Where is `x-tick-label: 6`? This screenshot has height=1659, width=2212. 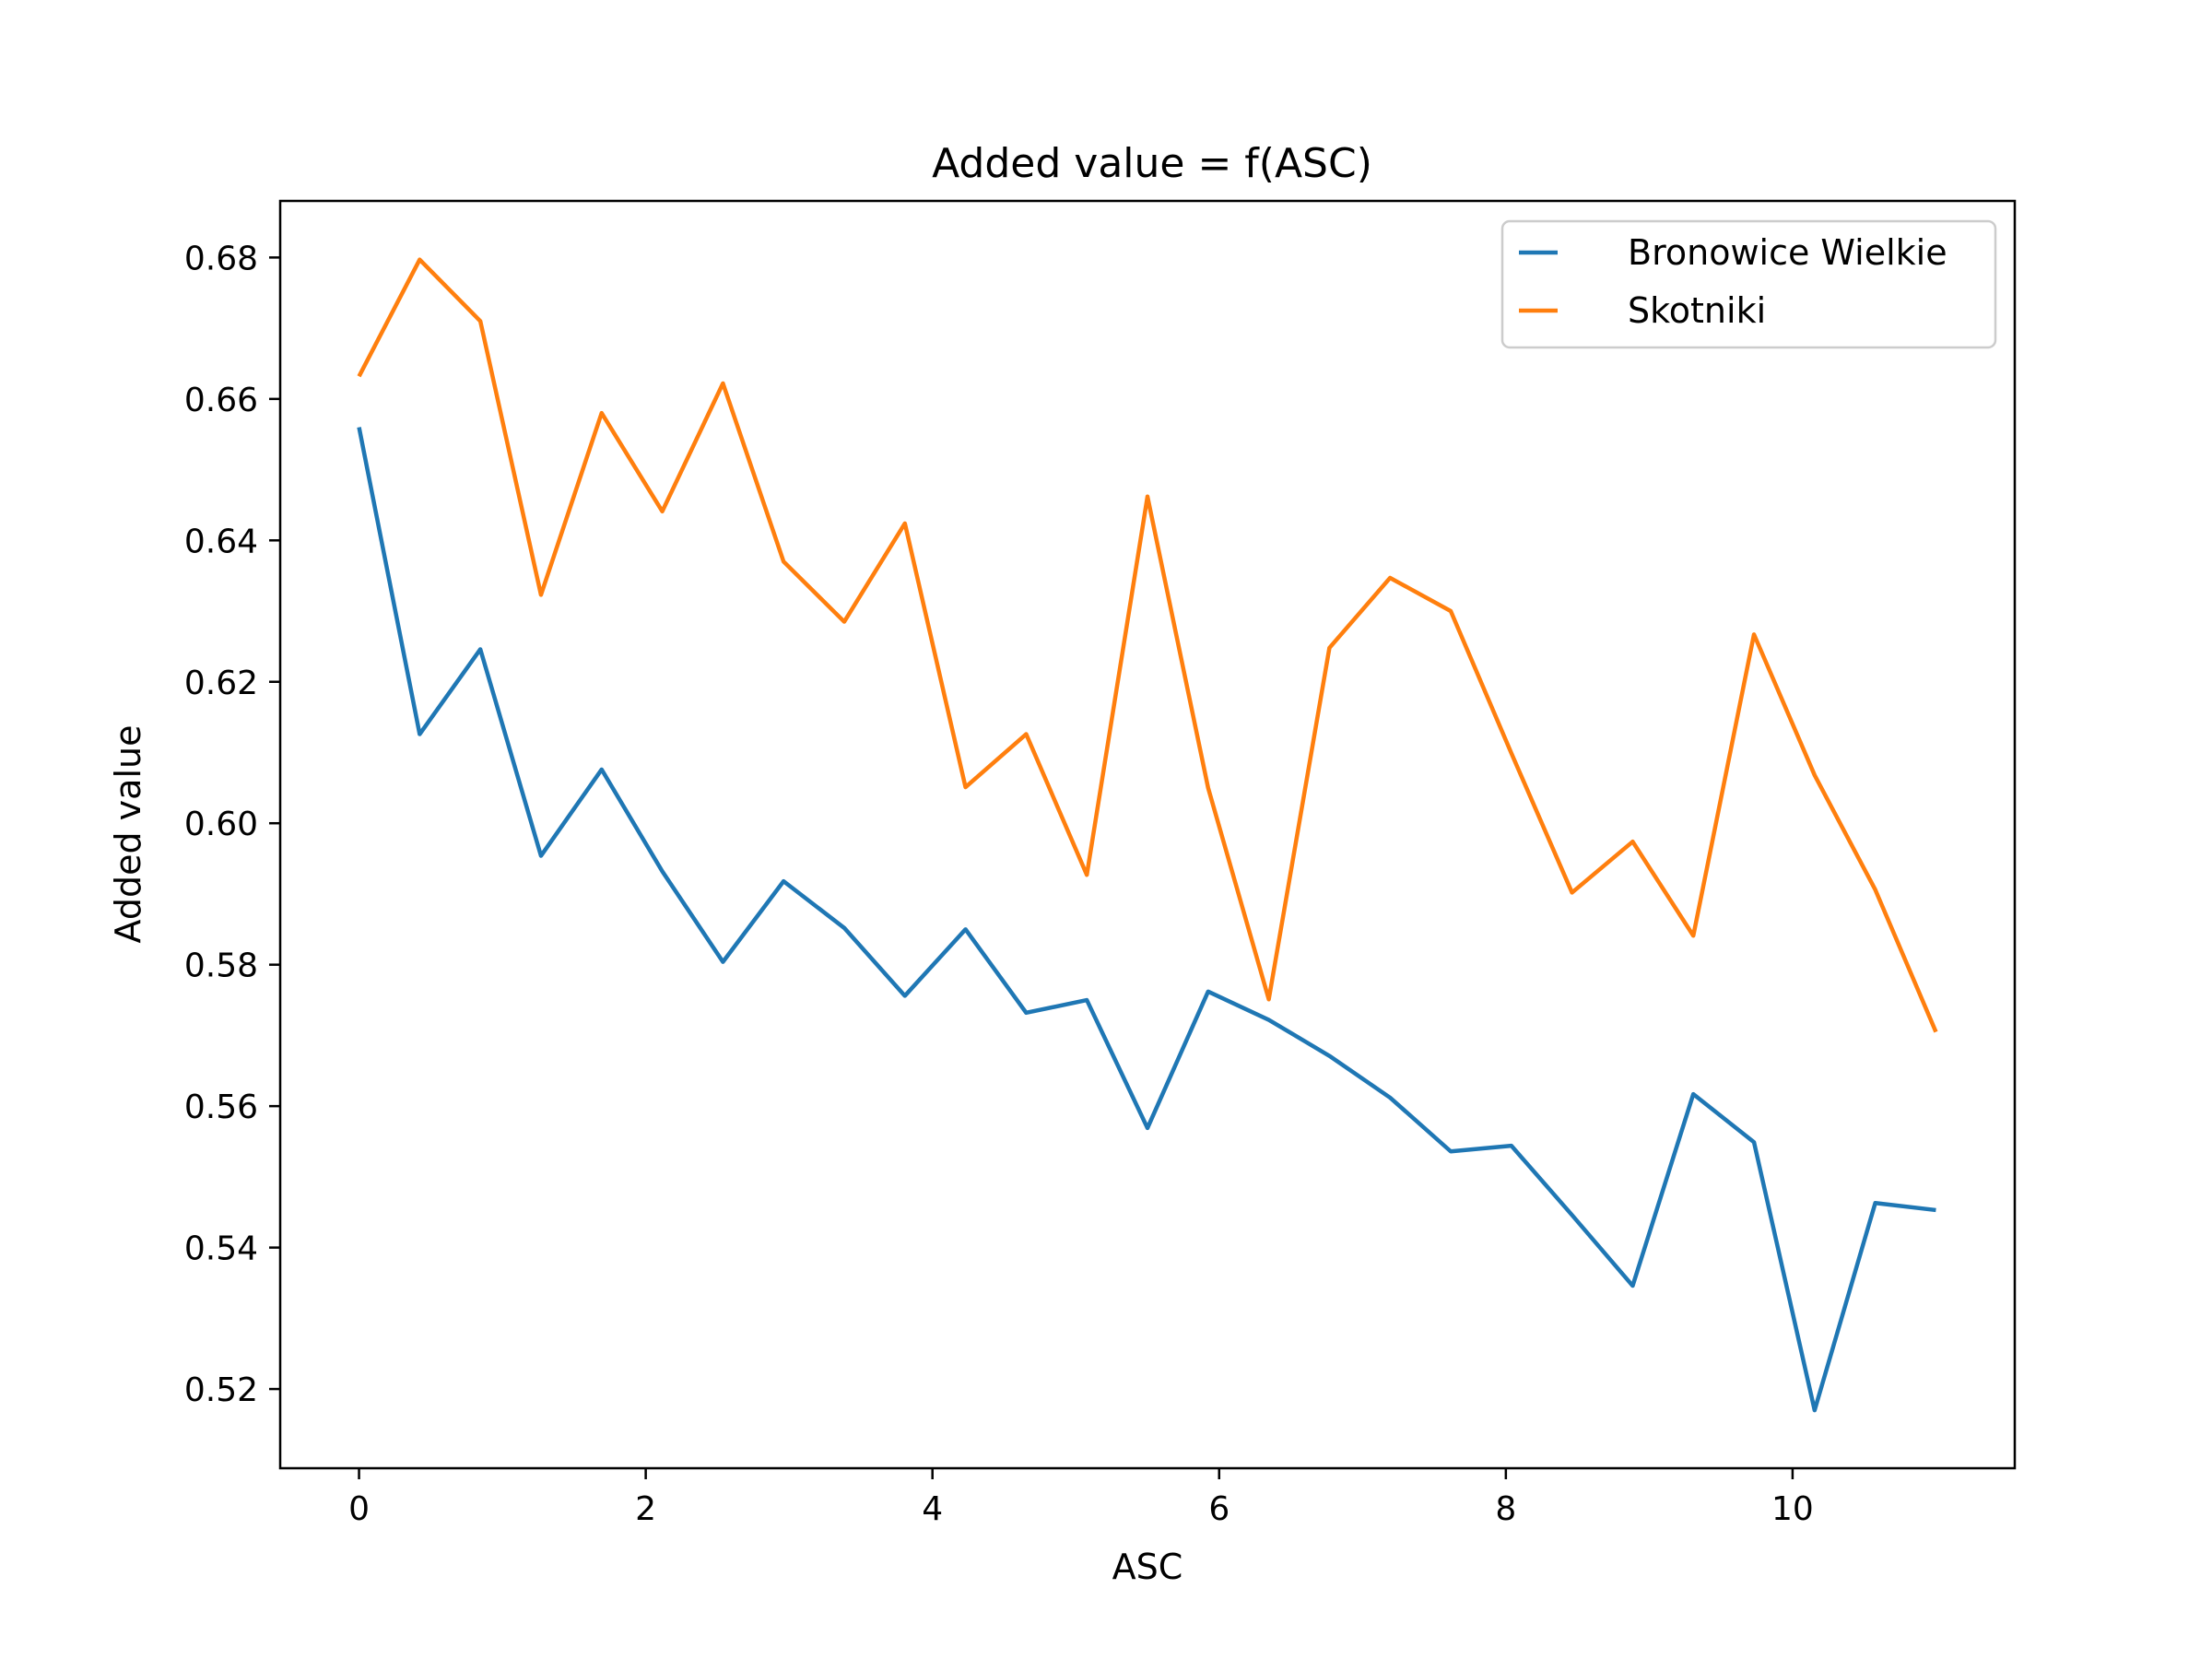 x-tick-label: 6 is located at coordinates (1219, 1509).